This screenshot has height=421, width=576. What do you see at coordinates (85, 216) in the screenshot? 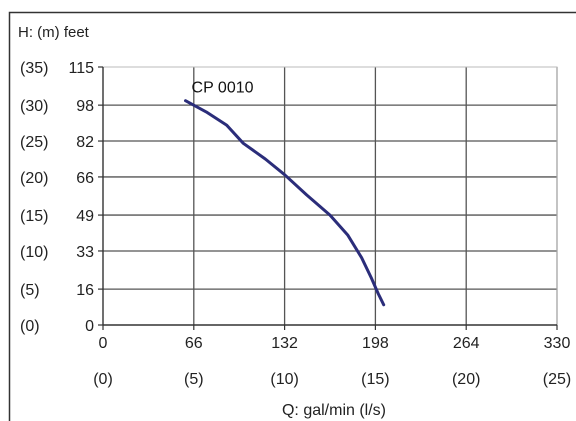
I see `y-tick-label-feet: 49` at bounding box center [85, 216].